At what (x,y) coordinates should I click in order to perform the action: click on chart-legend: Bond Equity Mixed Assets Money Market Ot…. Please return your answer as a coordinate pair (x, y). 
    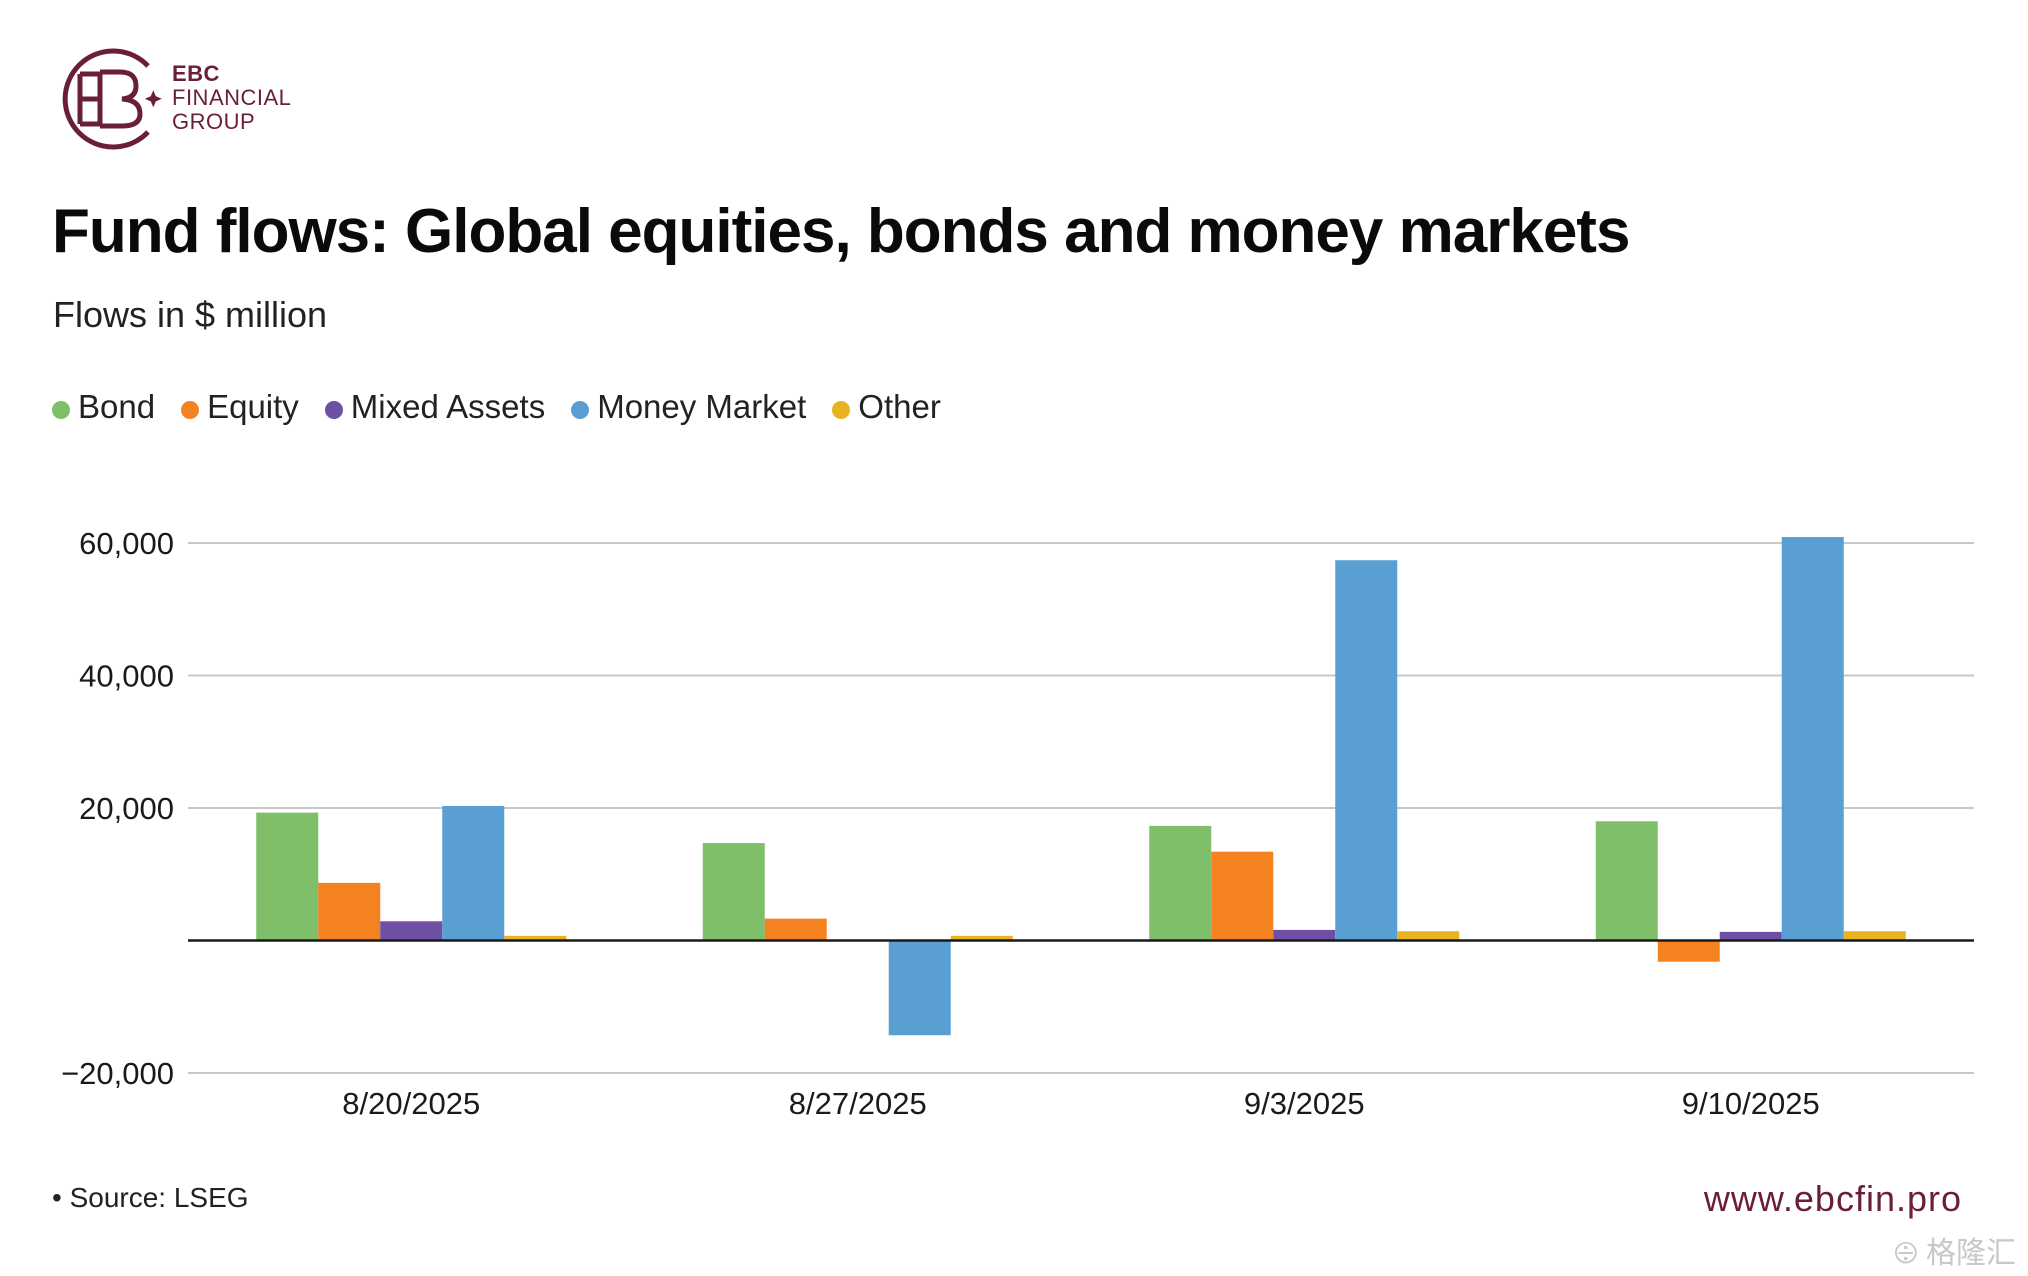
    Looking at the image, I should click on (509, 407).